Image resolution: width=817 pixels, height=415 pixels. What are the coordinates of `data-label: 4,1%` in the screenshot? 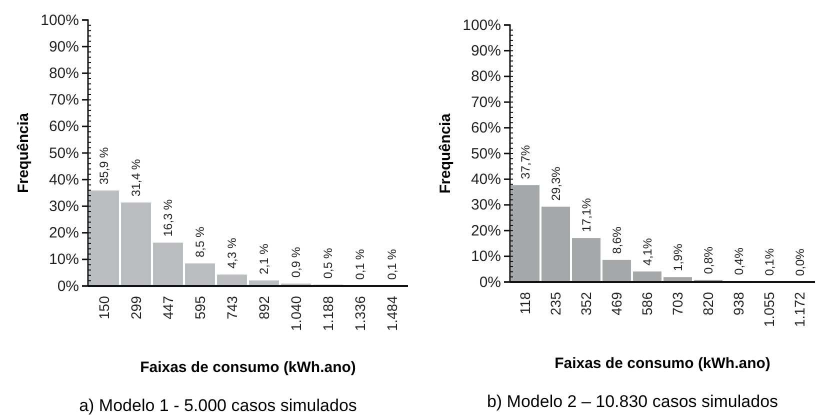 It's located at (647, 252).